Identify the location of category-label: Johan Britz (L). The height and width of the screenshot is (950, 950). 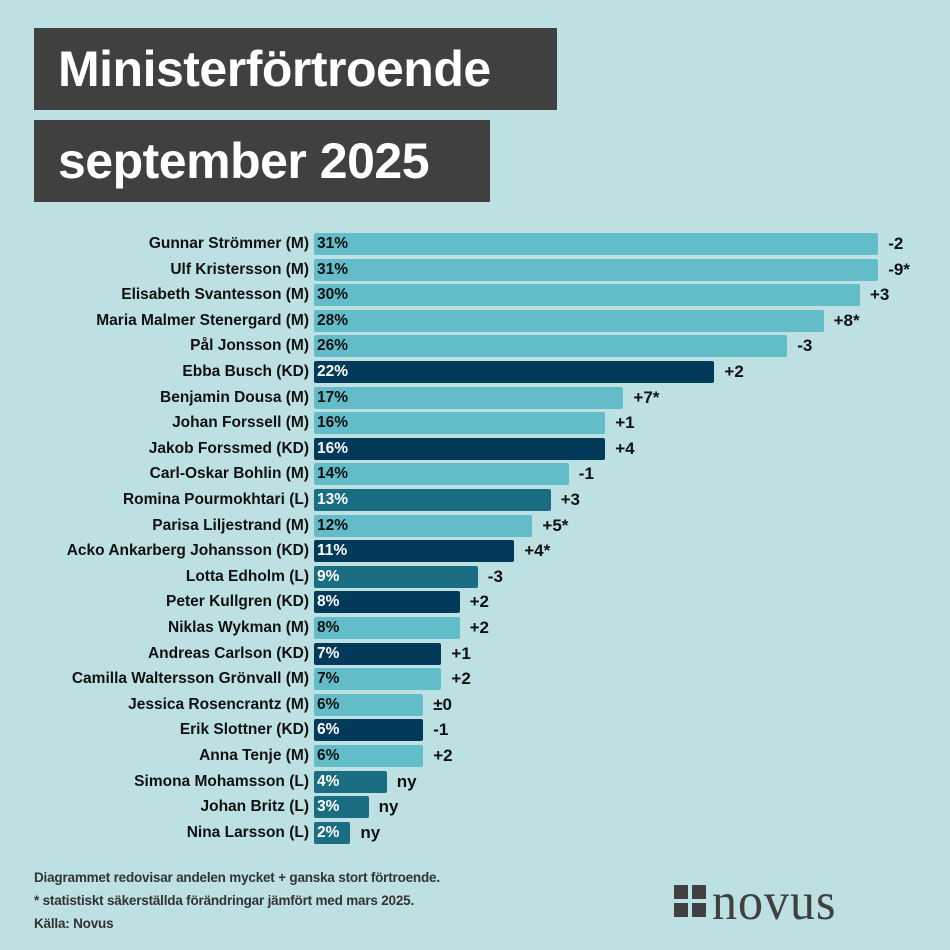
(255, 807).